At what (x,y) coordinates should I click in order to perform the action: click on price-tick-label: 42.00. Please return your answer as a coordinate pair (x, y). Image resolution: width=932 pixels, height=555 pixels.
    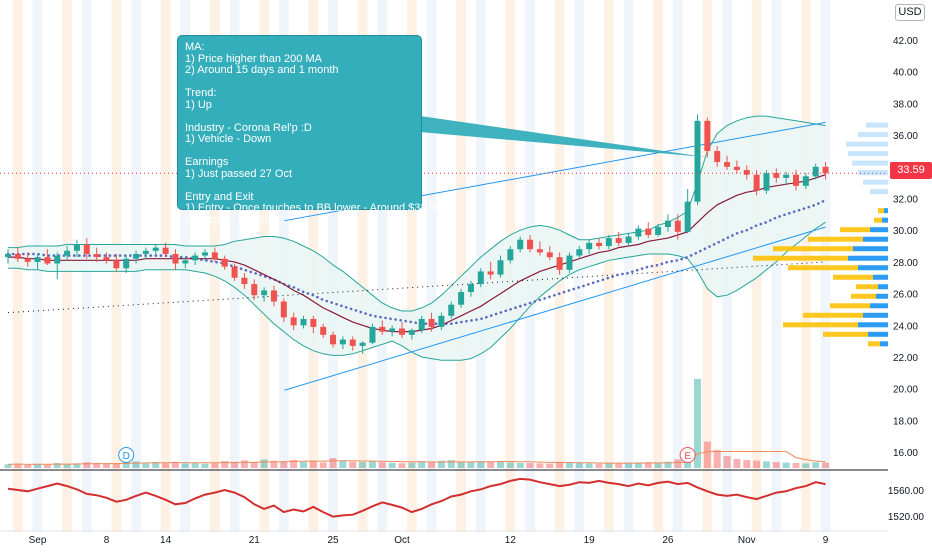
    Looking at the image, I should click on (905, 41).